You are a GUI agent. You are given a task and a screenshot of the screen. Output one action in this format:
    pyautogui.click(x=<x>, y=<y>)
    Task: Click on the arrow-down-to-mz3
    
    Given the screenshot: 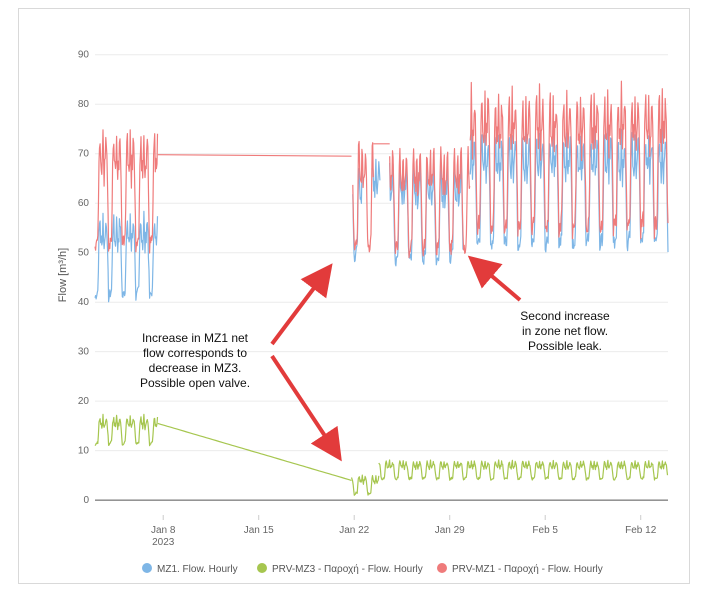 What is the action you would take?
    pyautogui.click(x=306, y=408)
    